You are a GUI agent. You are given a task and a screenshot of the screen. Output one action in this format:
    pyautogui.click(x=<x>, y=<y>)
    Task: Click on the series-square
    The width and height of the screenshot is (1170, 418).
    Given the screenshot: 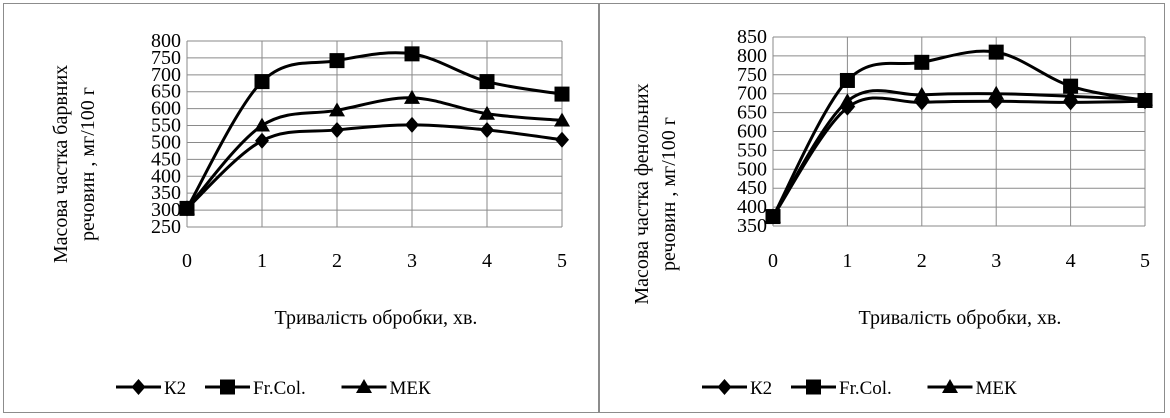 What is the action you would take?
    pyautogui.click(x=374, y=131)
    